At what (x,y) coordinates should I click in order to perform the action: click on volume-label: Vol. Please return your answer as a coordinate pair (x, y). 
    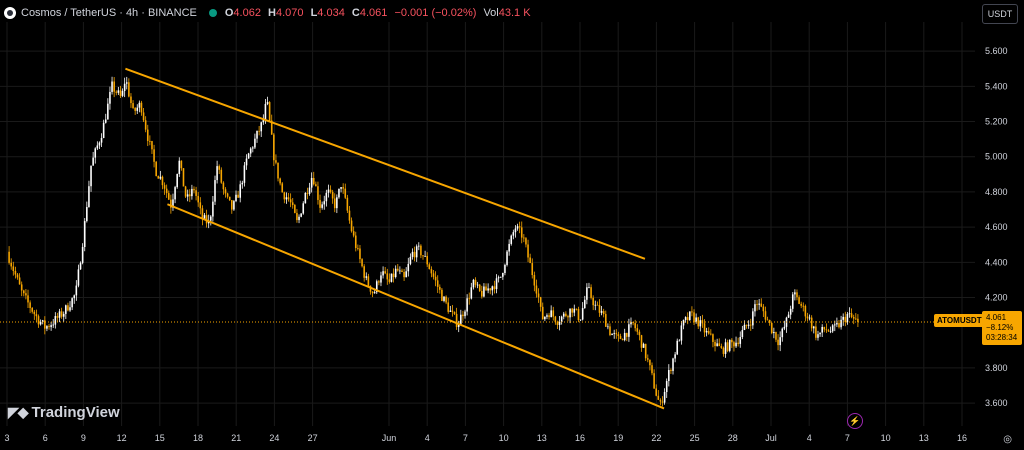
    Looking at the image, I should click on (491, 13).